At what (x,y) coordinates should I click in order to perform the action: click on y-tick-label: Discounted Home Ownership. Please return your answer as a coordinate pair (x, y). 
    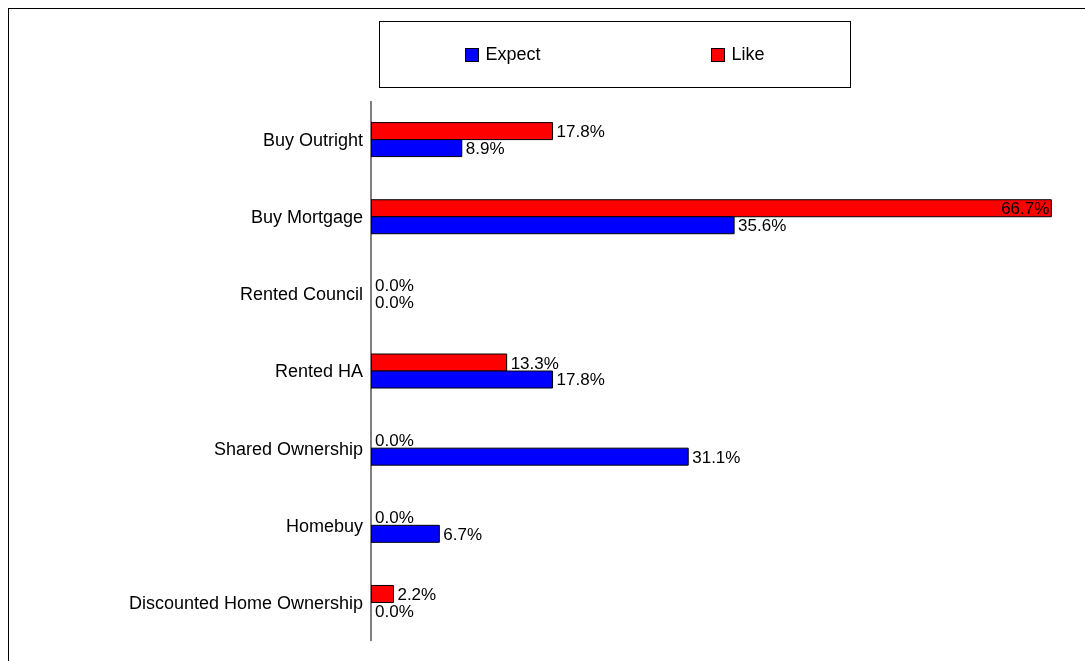
    Looking at the image, I should click on (245, 602).